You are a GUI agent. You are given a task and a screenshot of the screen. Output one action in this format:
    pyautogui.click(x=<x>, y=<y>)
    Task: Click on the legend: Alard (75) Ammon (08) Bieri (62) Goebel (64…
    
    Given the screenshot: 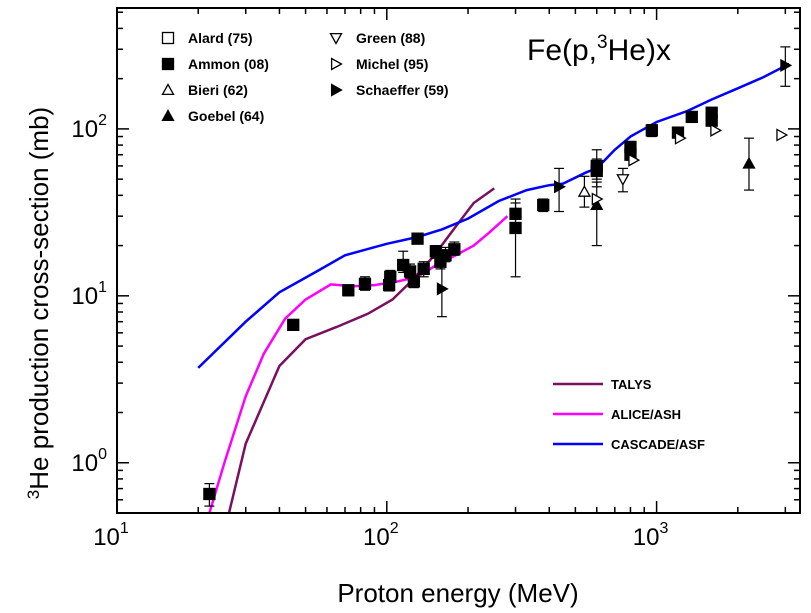 What is the action you would take?
    pyautogui.click(x=305, y=77)
    